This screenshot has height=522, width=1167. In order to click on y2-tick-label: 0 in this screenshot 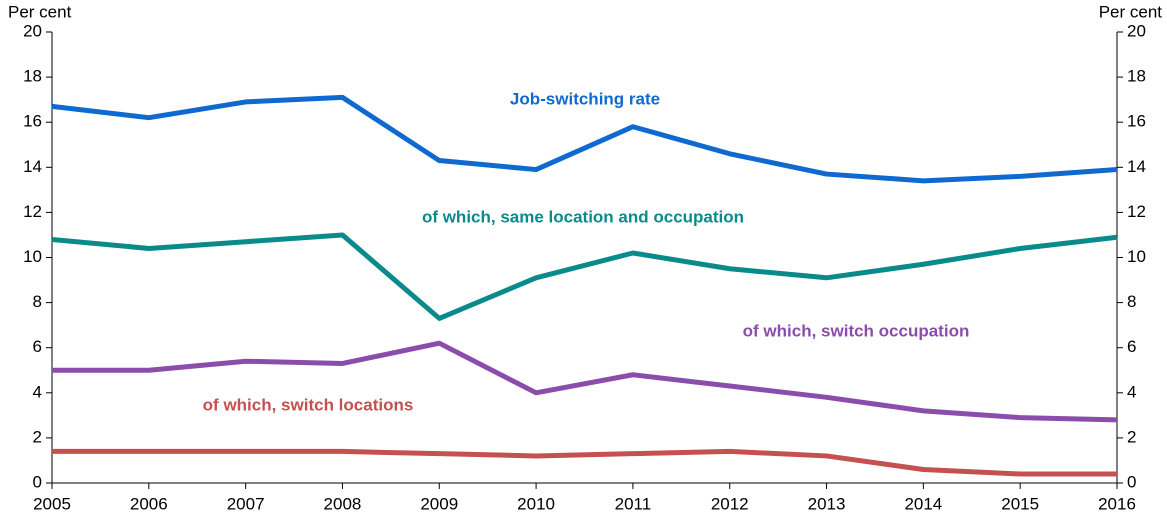, I will do `click(1131, 481)`.